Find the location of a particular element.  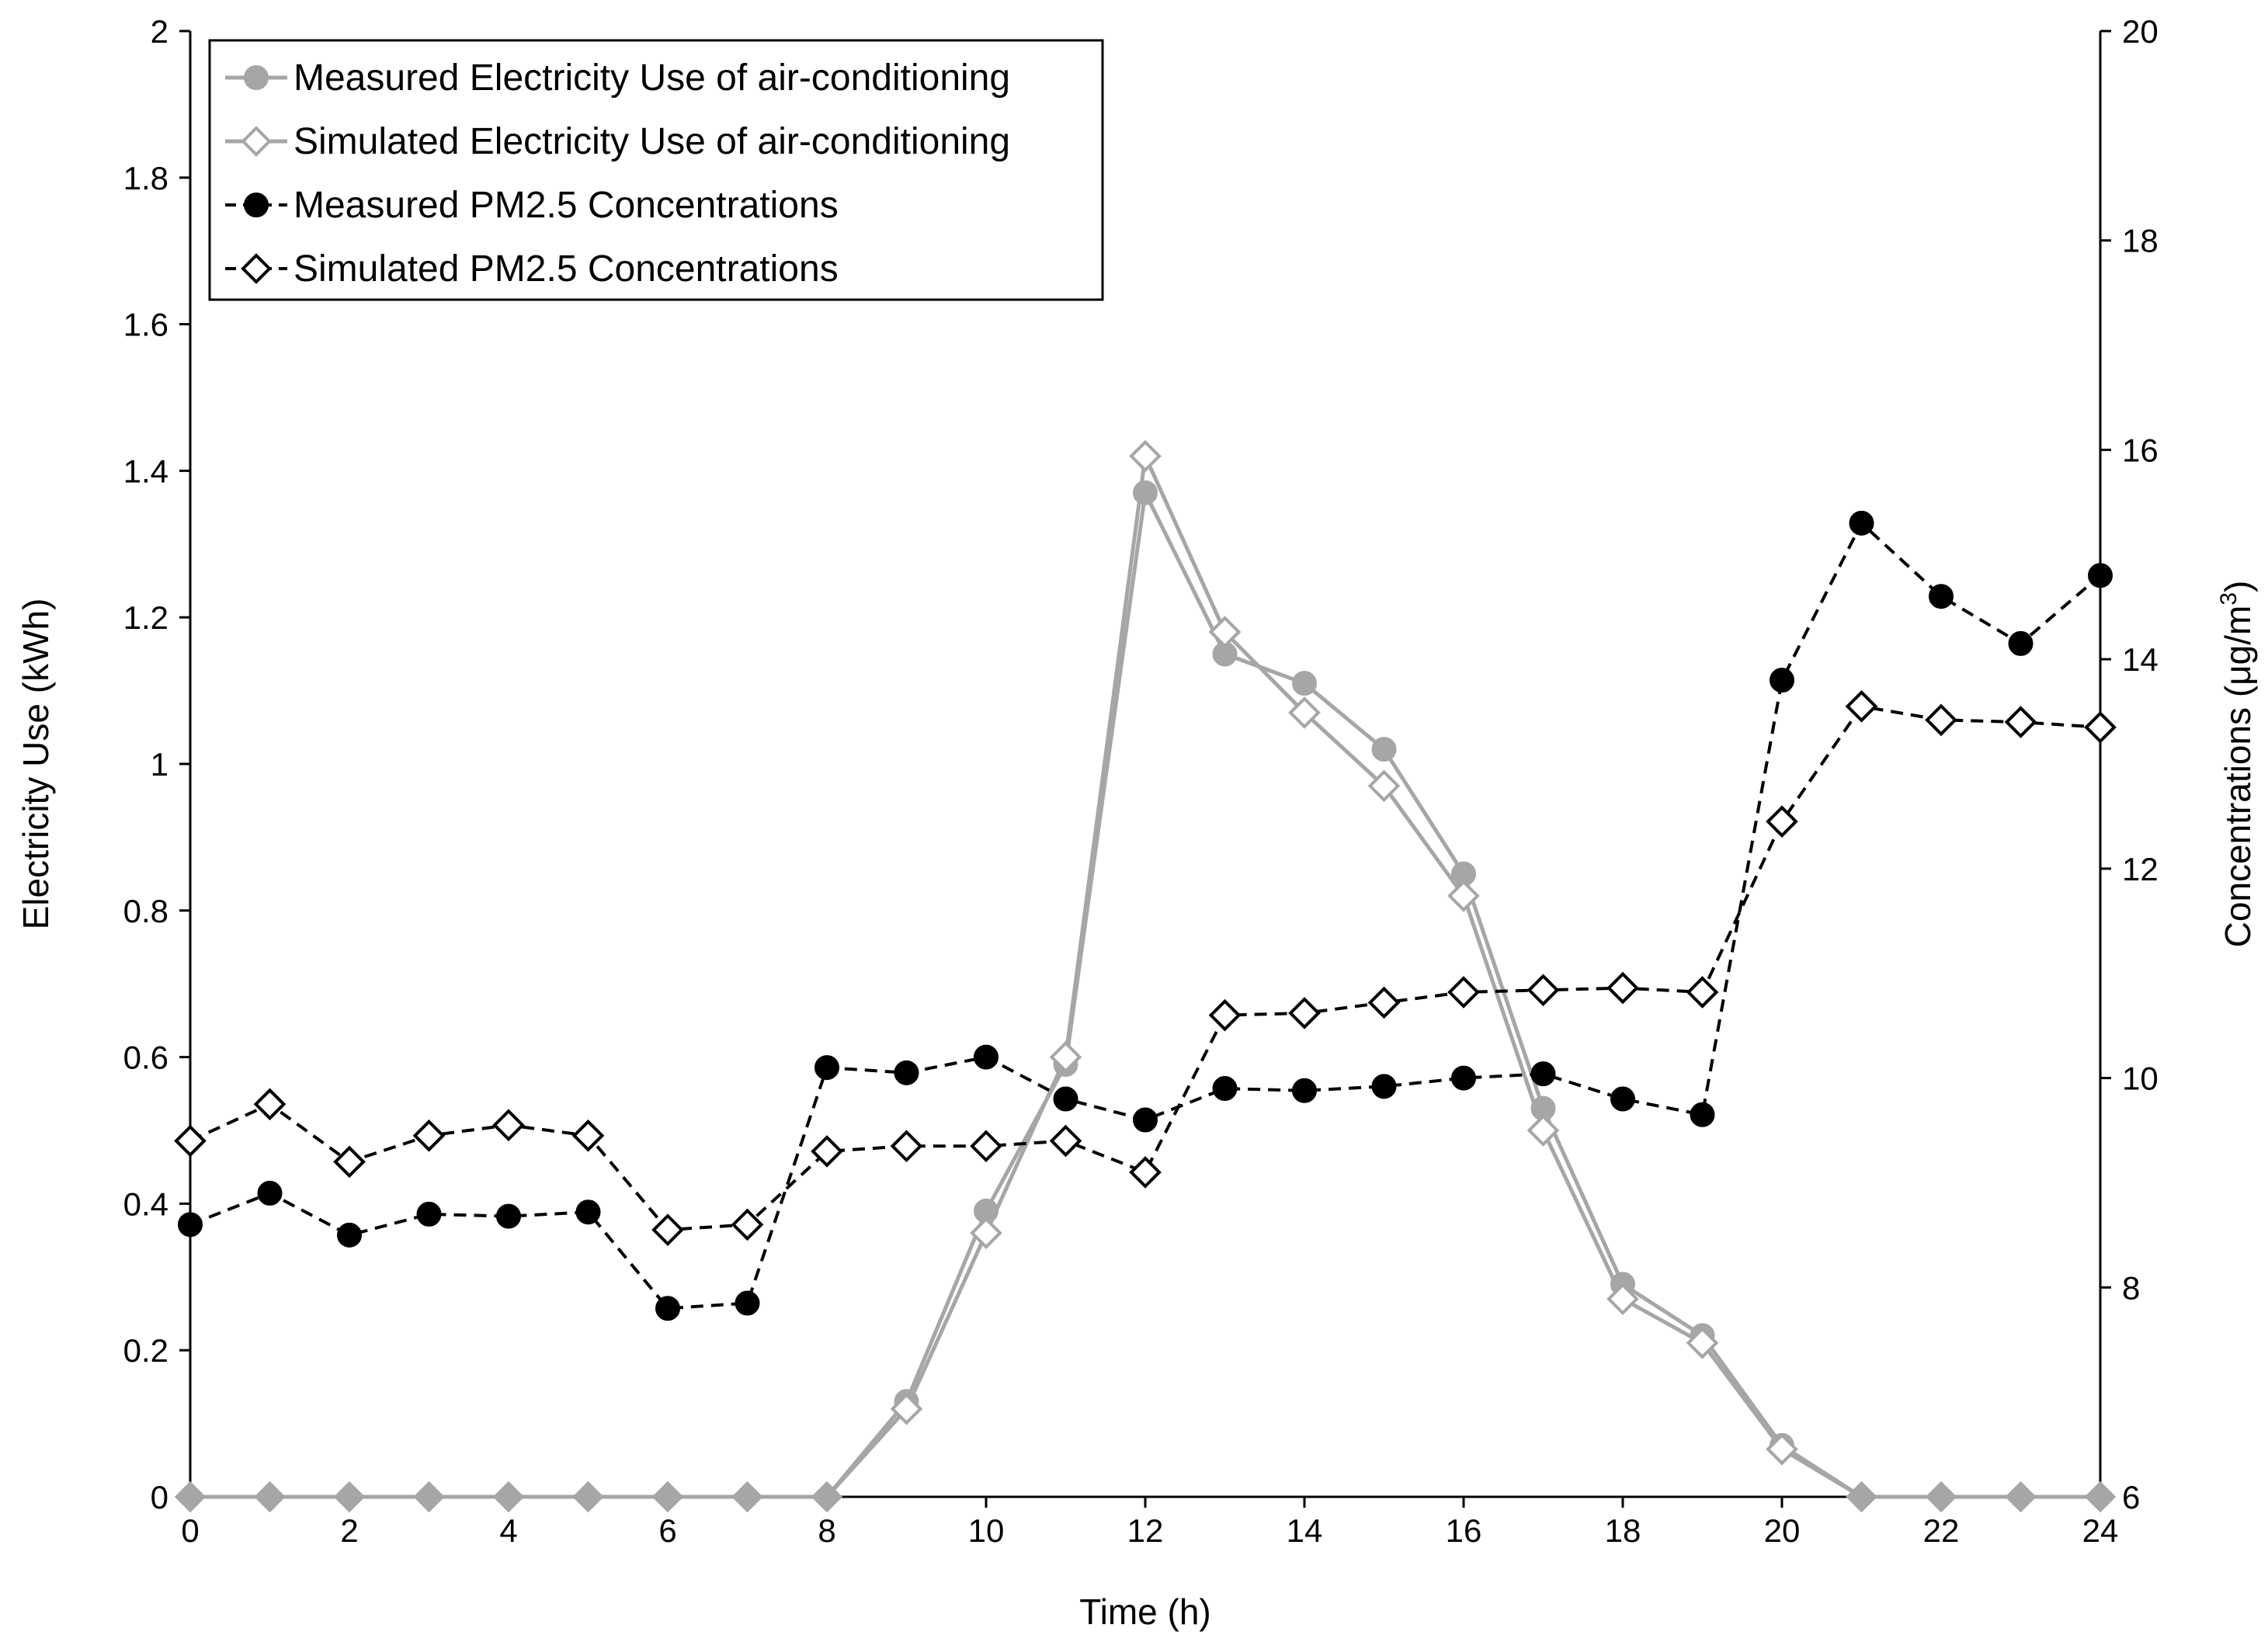

left-y-tick-label: 1 is located at coordinates (159, 765).